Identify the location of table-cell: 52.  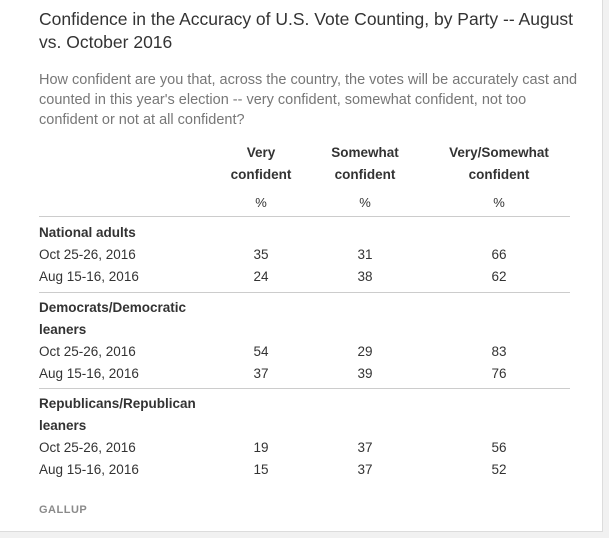
(499, 469).